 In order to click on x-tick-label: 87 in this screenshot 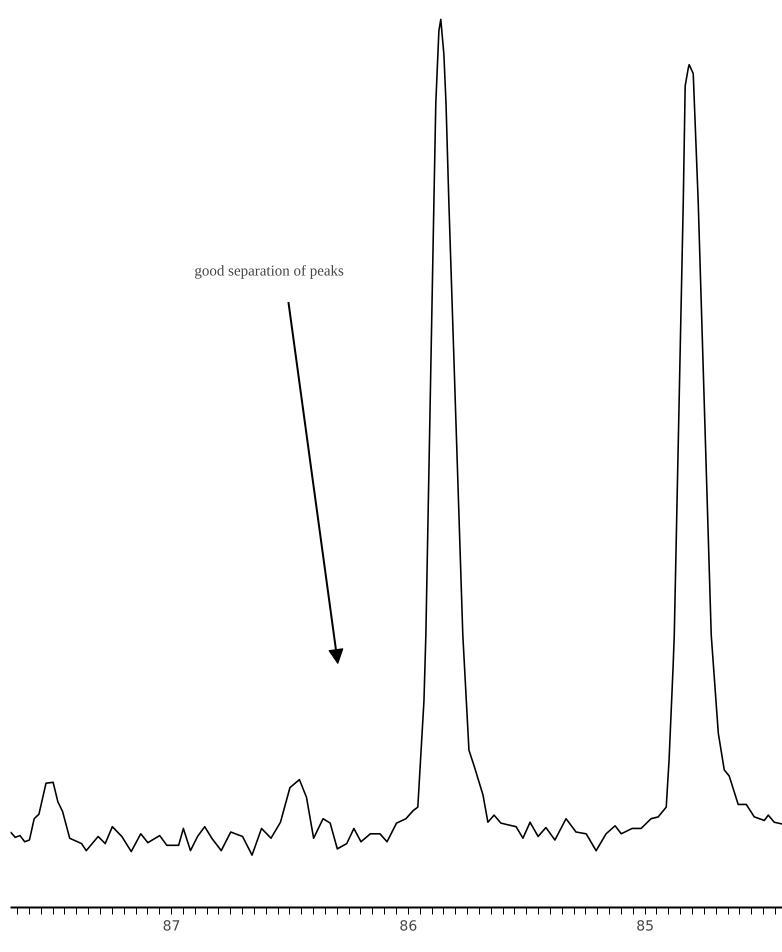, I will do `click(171, 926)`.